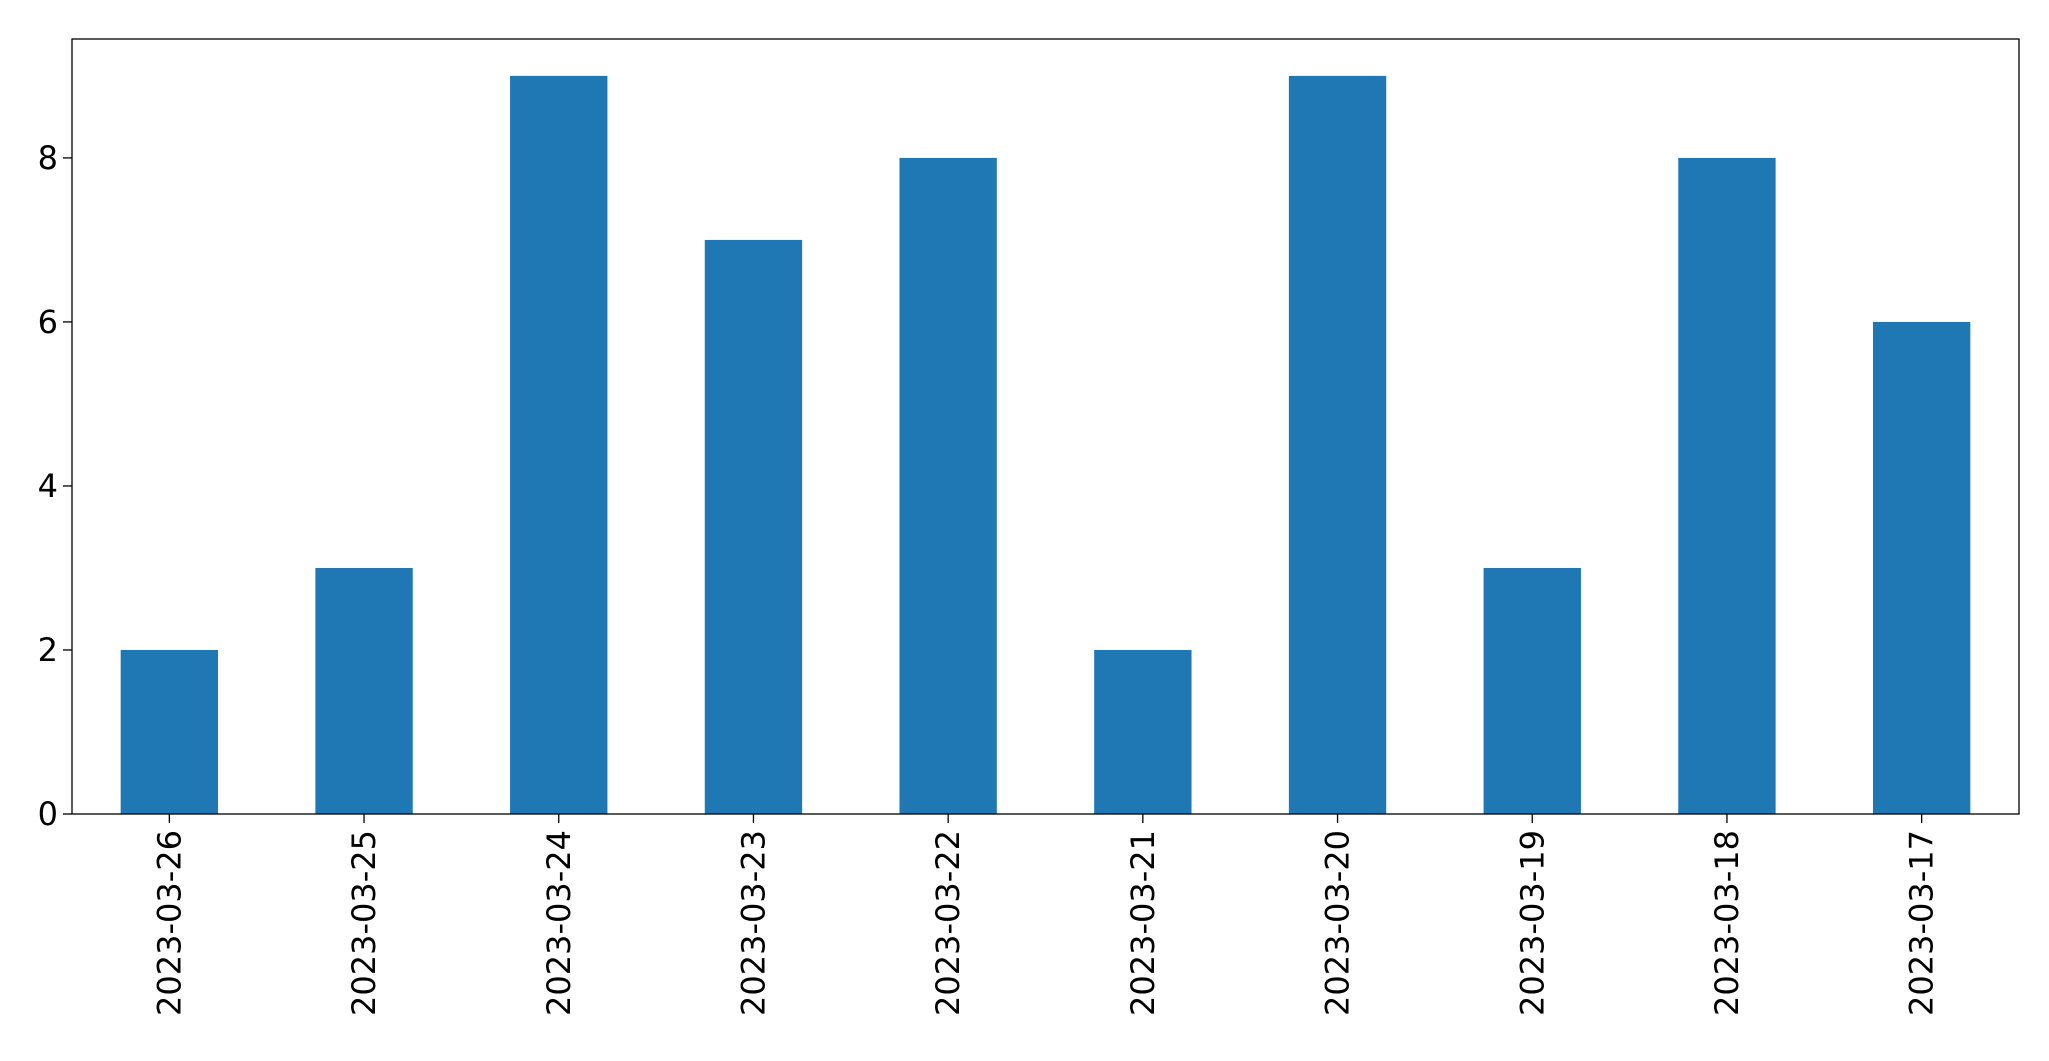 Image resolution: width=2049 pixels, height=1061 pixels. Describe the element at coordinates (48, 486) in the screenshot. I see `y-tick-label: 4` at that location.